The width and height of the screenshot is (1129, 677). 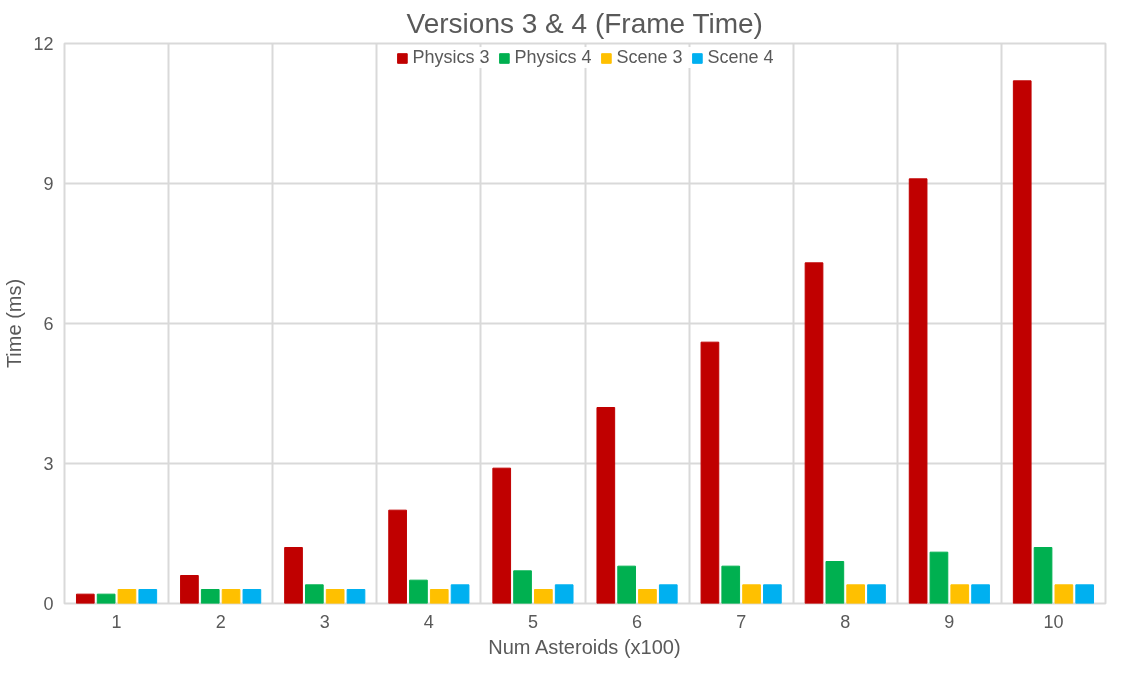 I want to click on legend-label: Physics 4, so click(x=553, y=57).